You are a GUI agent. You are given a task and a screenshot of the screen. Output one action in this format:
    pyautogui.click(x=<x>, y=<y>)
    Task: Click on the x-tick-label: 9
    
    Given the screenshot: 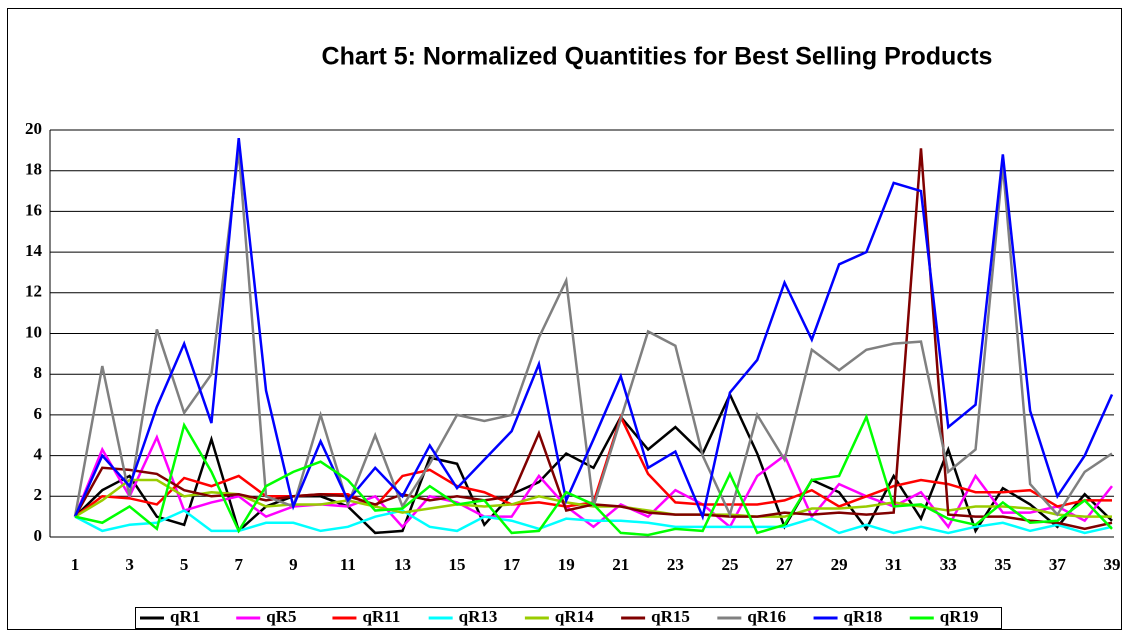 What is the action you would take?
    pyautogui.click(x=293, y=564)
    